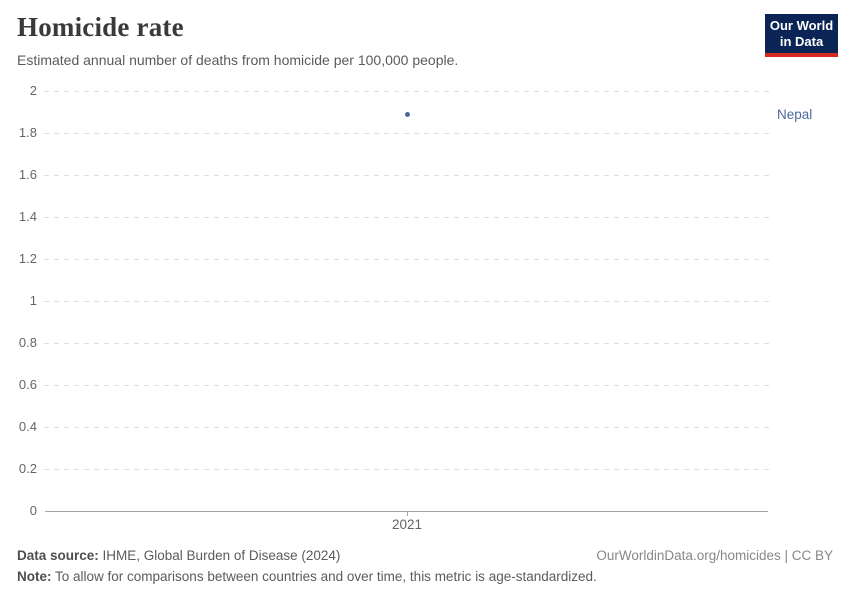 The height and width of the screenshot is (600, 850). I want to click on owid-logo: Our World in Data, so click(801, 35).